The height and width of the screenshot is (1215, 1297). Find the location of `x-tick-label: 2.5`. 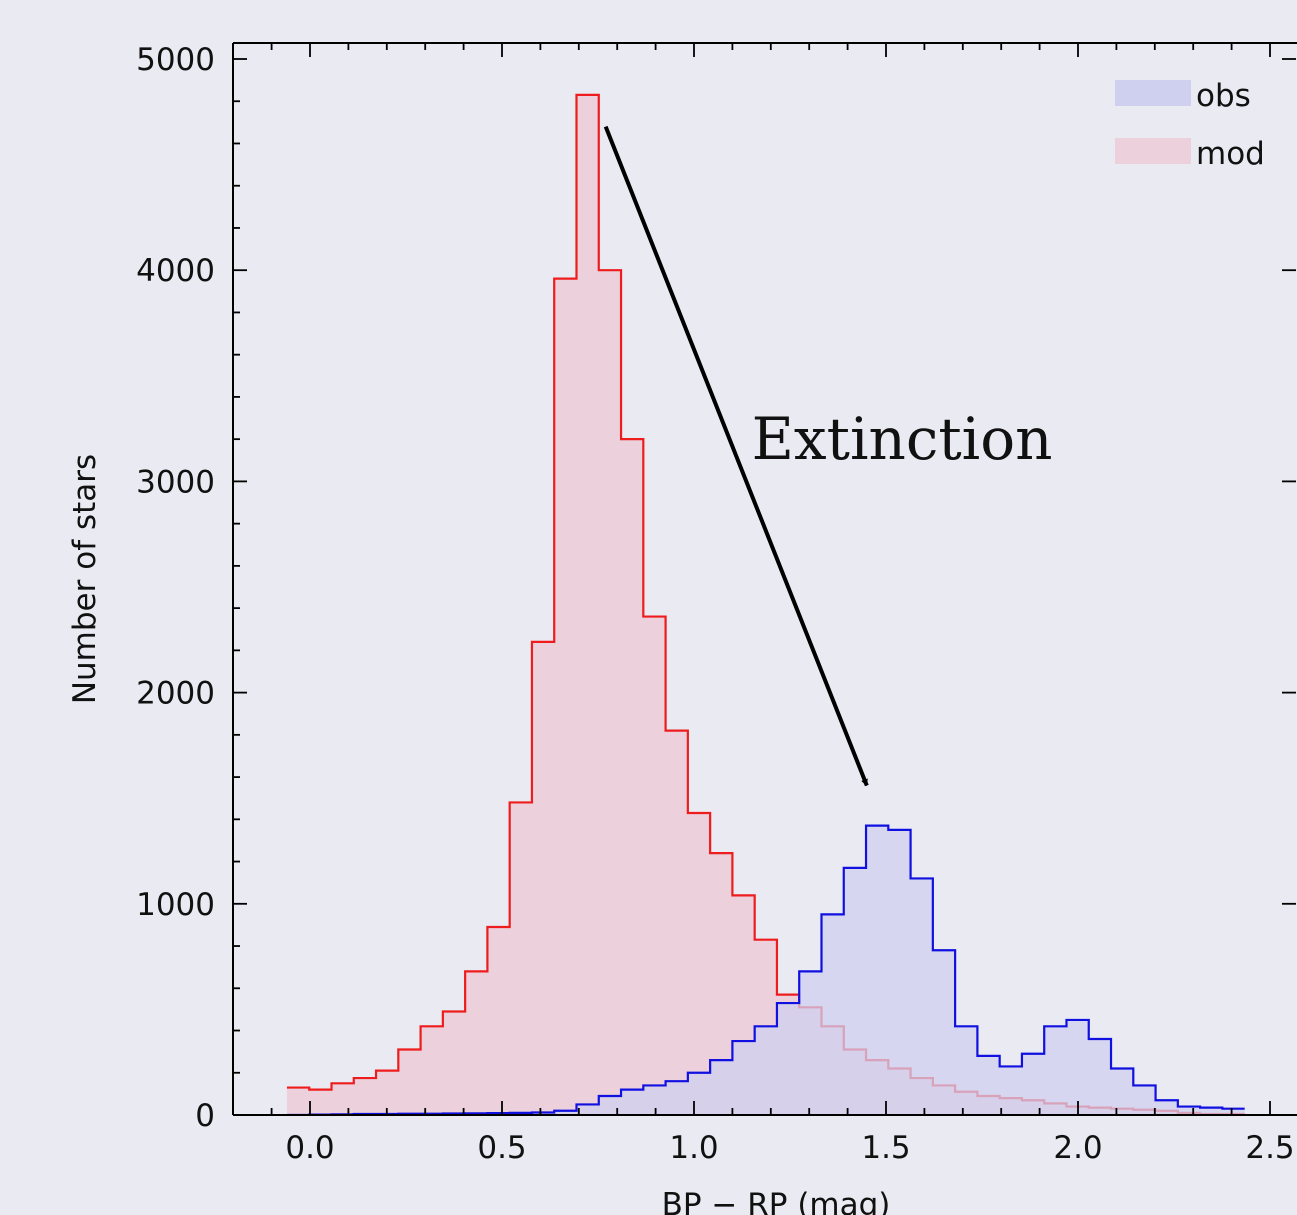

x-tick-label: 2.5 is located at coordinates (1269, 1148).